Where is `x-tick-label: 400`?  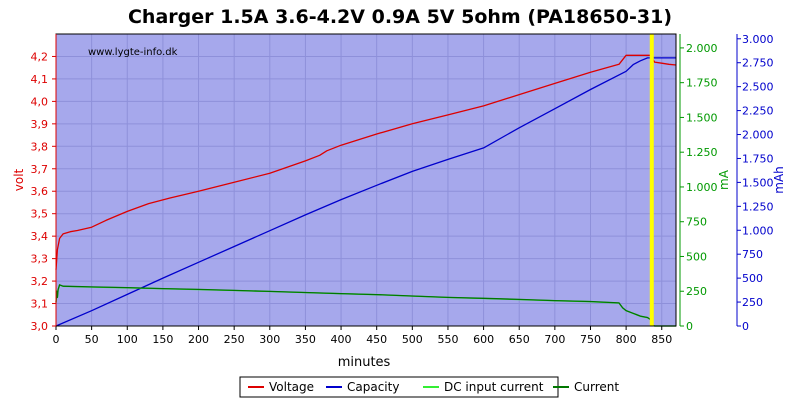 x-tick-label: 400 is located at coordinates (341, 339).